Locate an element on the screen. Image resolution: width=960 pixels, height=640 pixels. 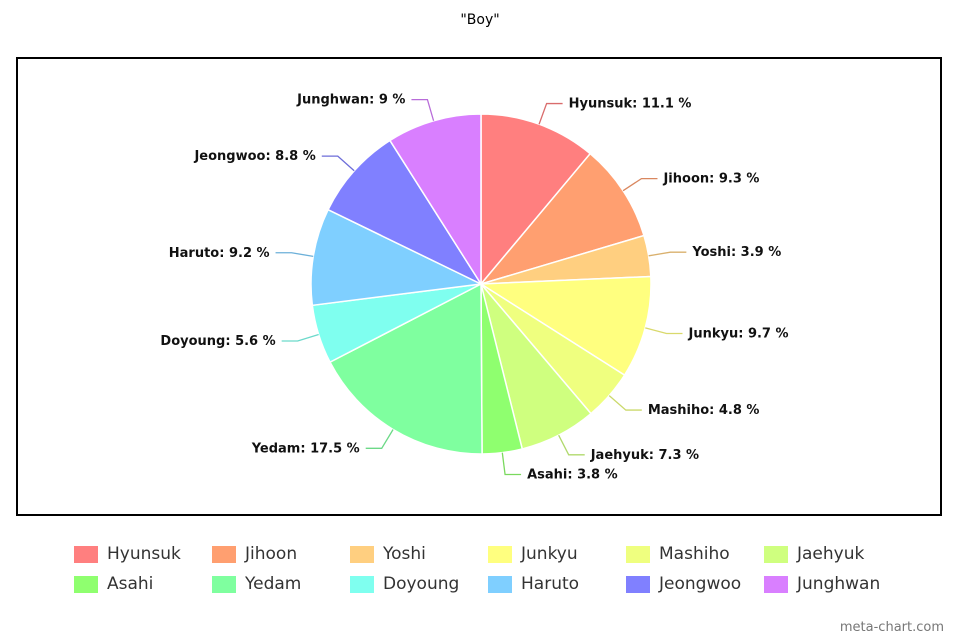
slice-label-yoshi: Yoshi: 3.9 % is located at coordinates (736, 252).